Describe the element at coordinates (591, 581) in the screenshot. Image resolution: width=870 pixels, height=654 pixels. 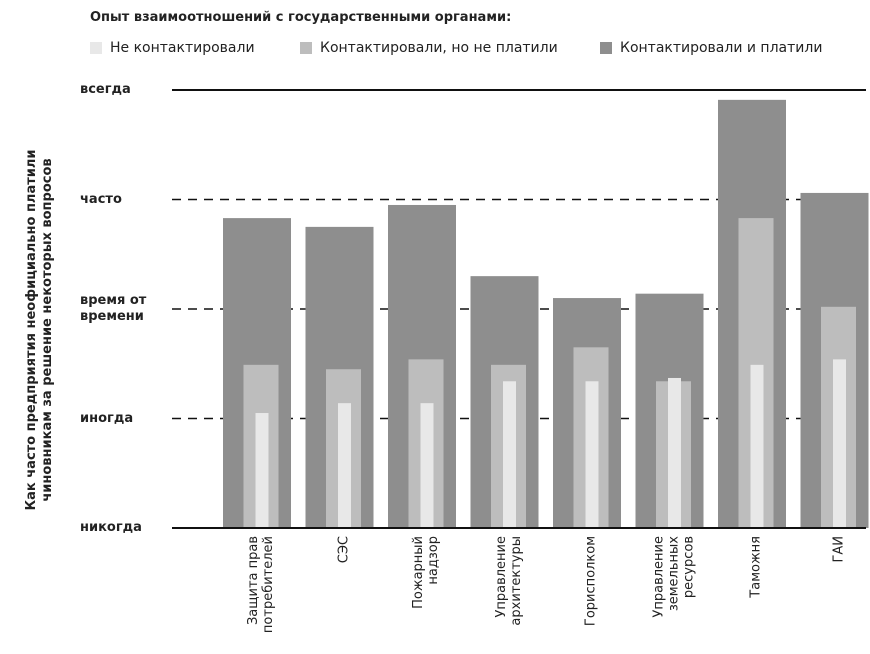
I see `x-tick-label: Горисполком` at that location.